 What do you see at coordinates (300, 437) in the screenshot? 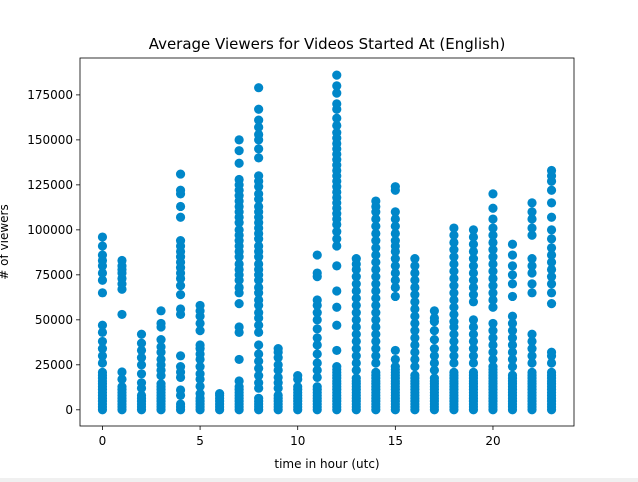
I see `x-axis: 0 5 10 15 20` at bounding box center [300, 437].